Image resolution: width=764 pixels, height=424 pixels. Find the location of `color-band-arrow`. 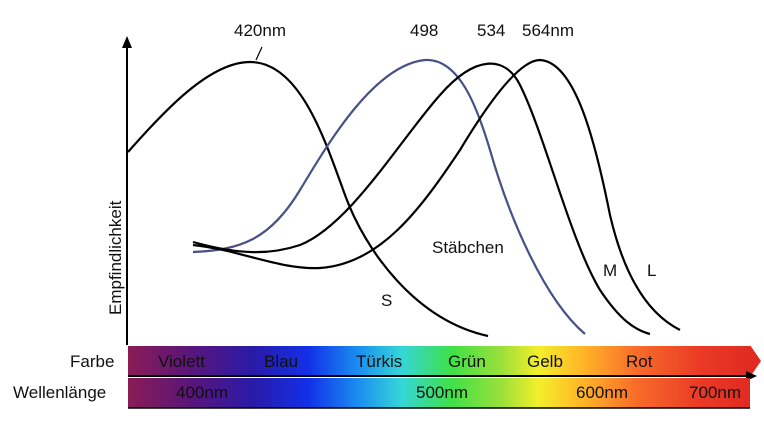

color-band-arrow is located at coordinates (755, 361).